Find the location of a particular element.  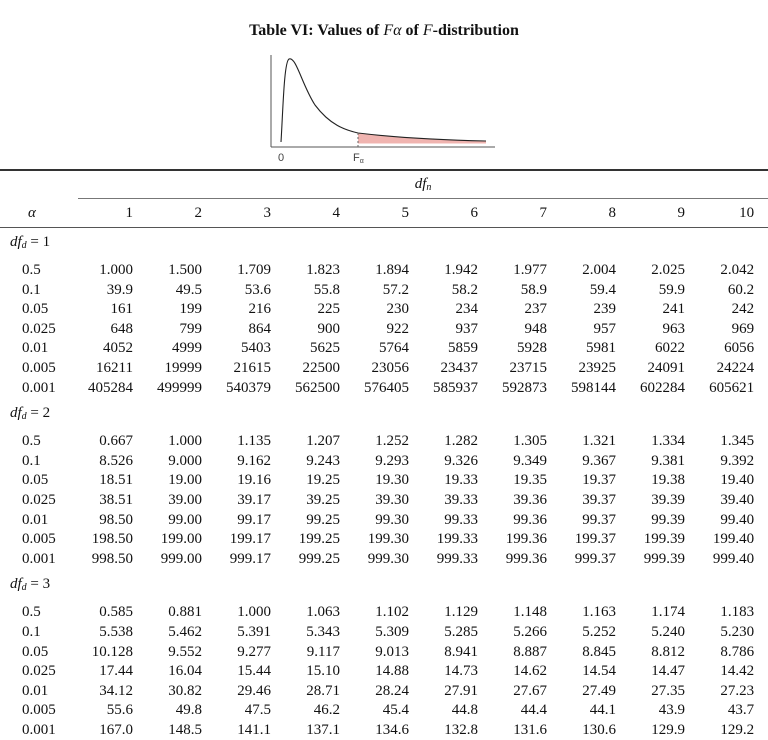

value-cell: 27.23 is located at coordinates (737, 690).